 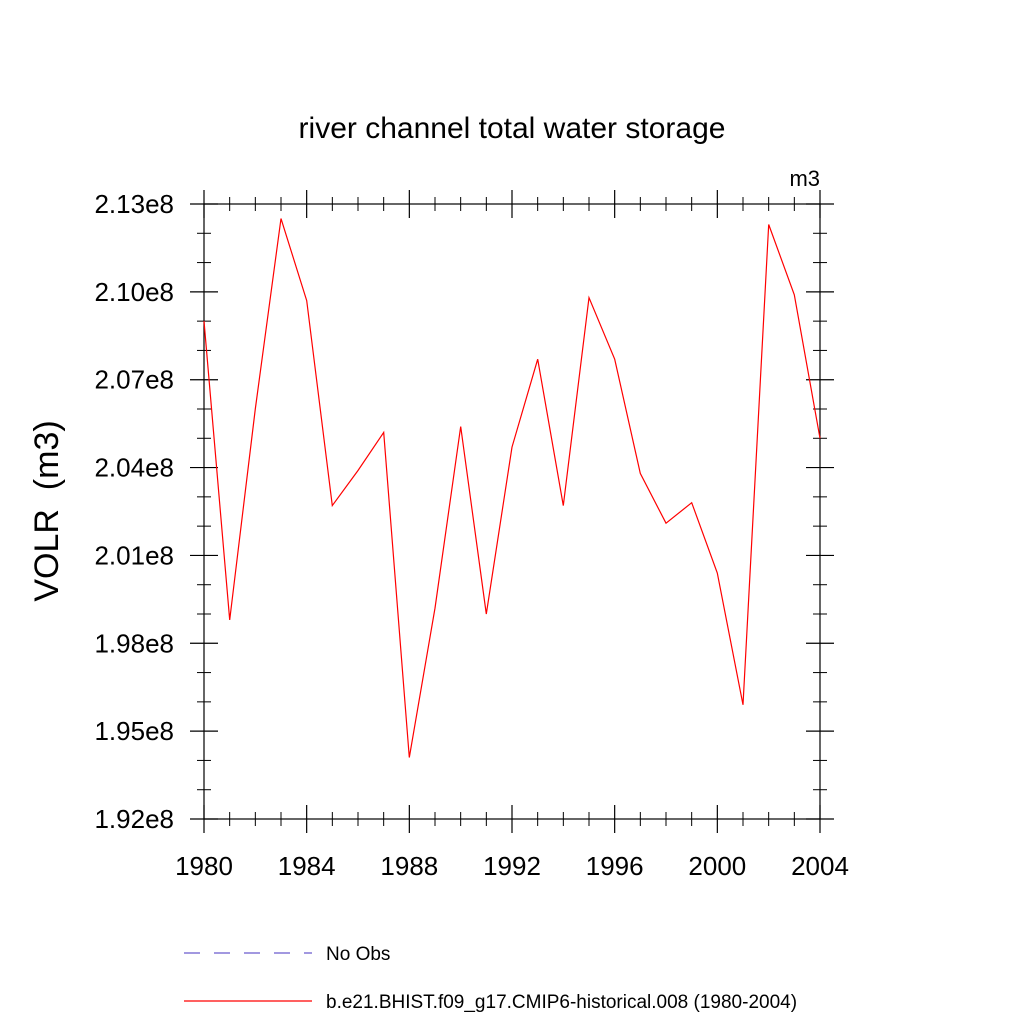 I want to click on y-tick-label: 2.07e8, so click(x=134, y=380).